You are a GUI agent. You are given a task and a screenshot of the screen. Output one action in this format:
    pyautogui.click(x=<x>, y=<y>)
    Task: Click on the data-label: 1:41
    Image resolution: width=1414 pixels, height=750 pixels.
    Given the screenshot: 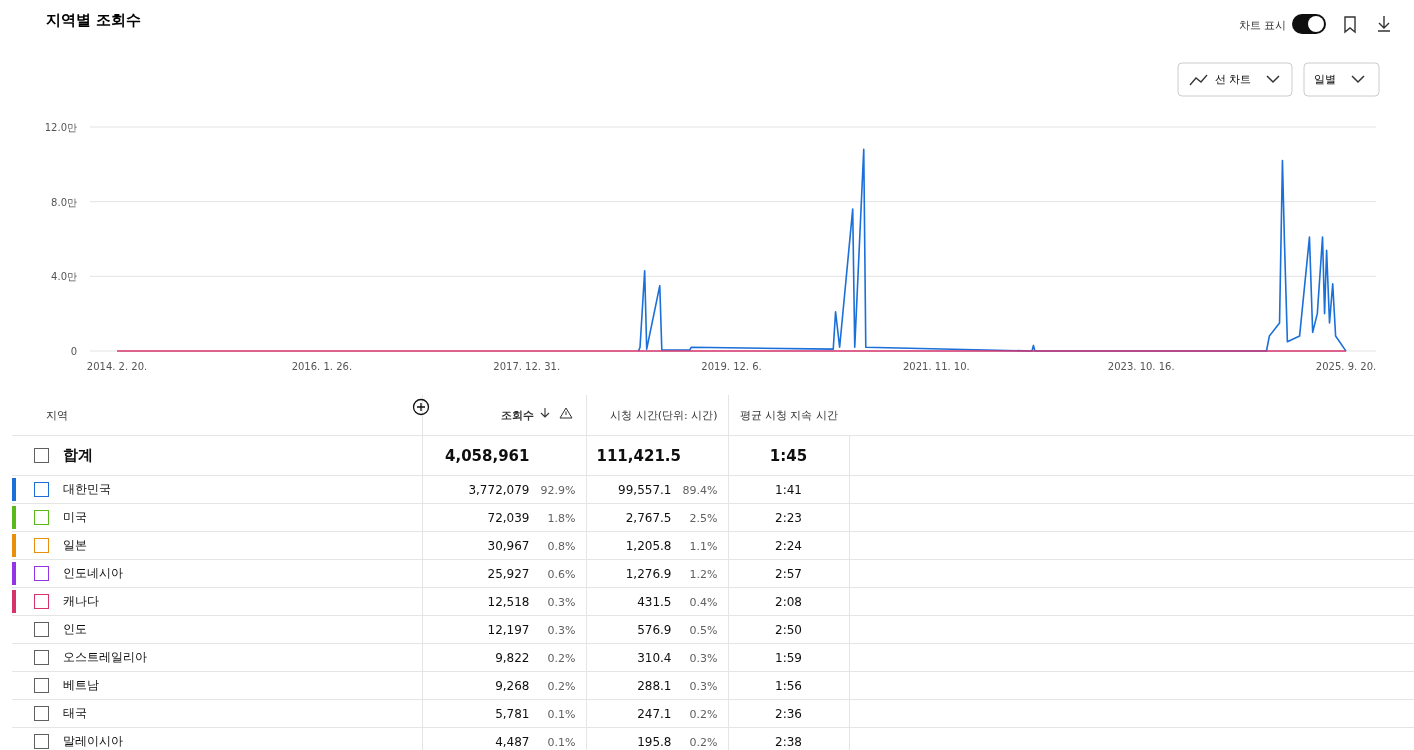 What is the action you would take?
    pyautogui.click(x=788, y=489)
    